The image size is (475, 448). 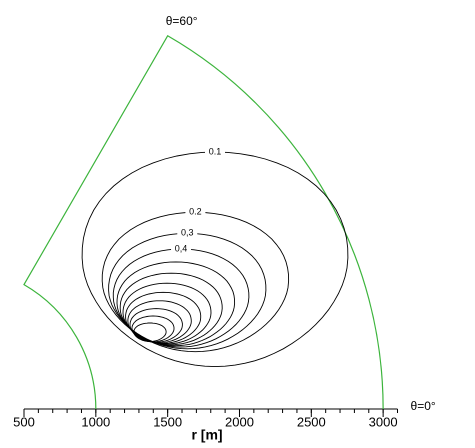 What do you see at coordinates (206, 435) in the screenshot?
I see `x-axis-label: r [m]` at bounding box center [206, 435].